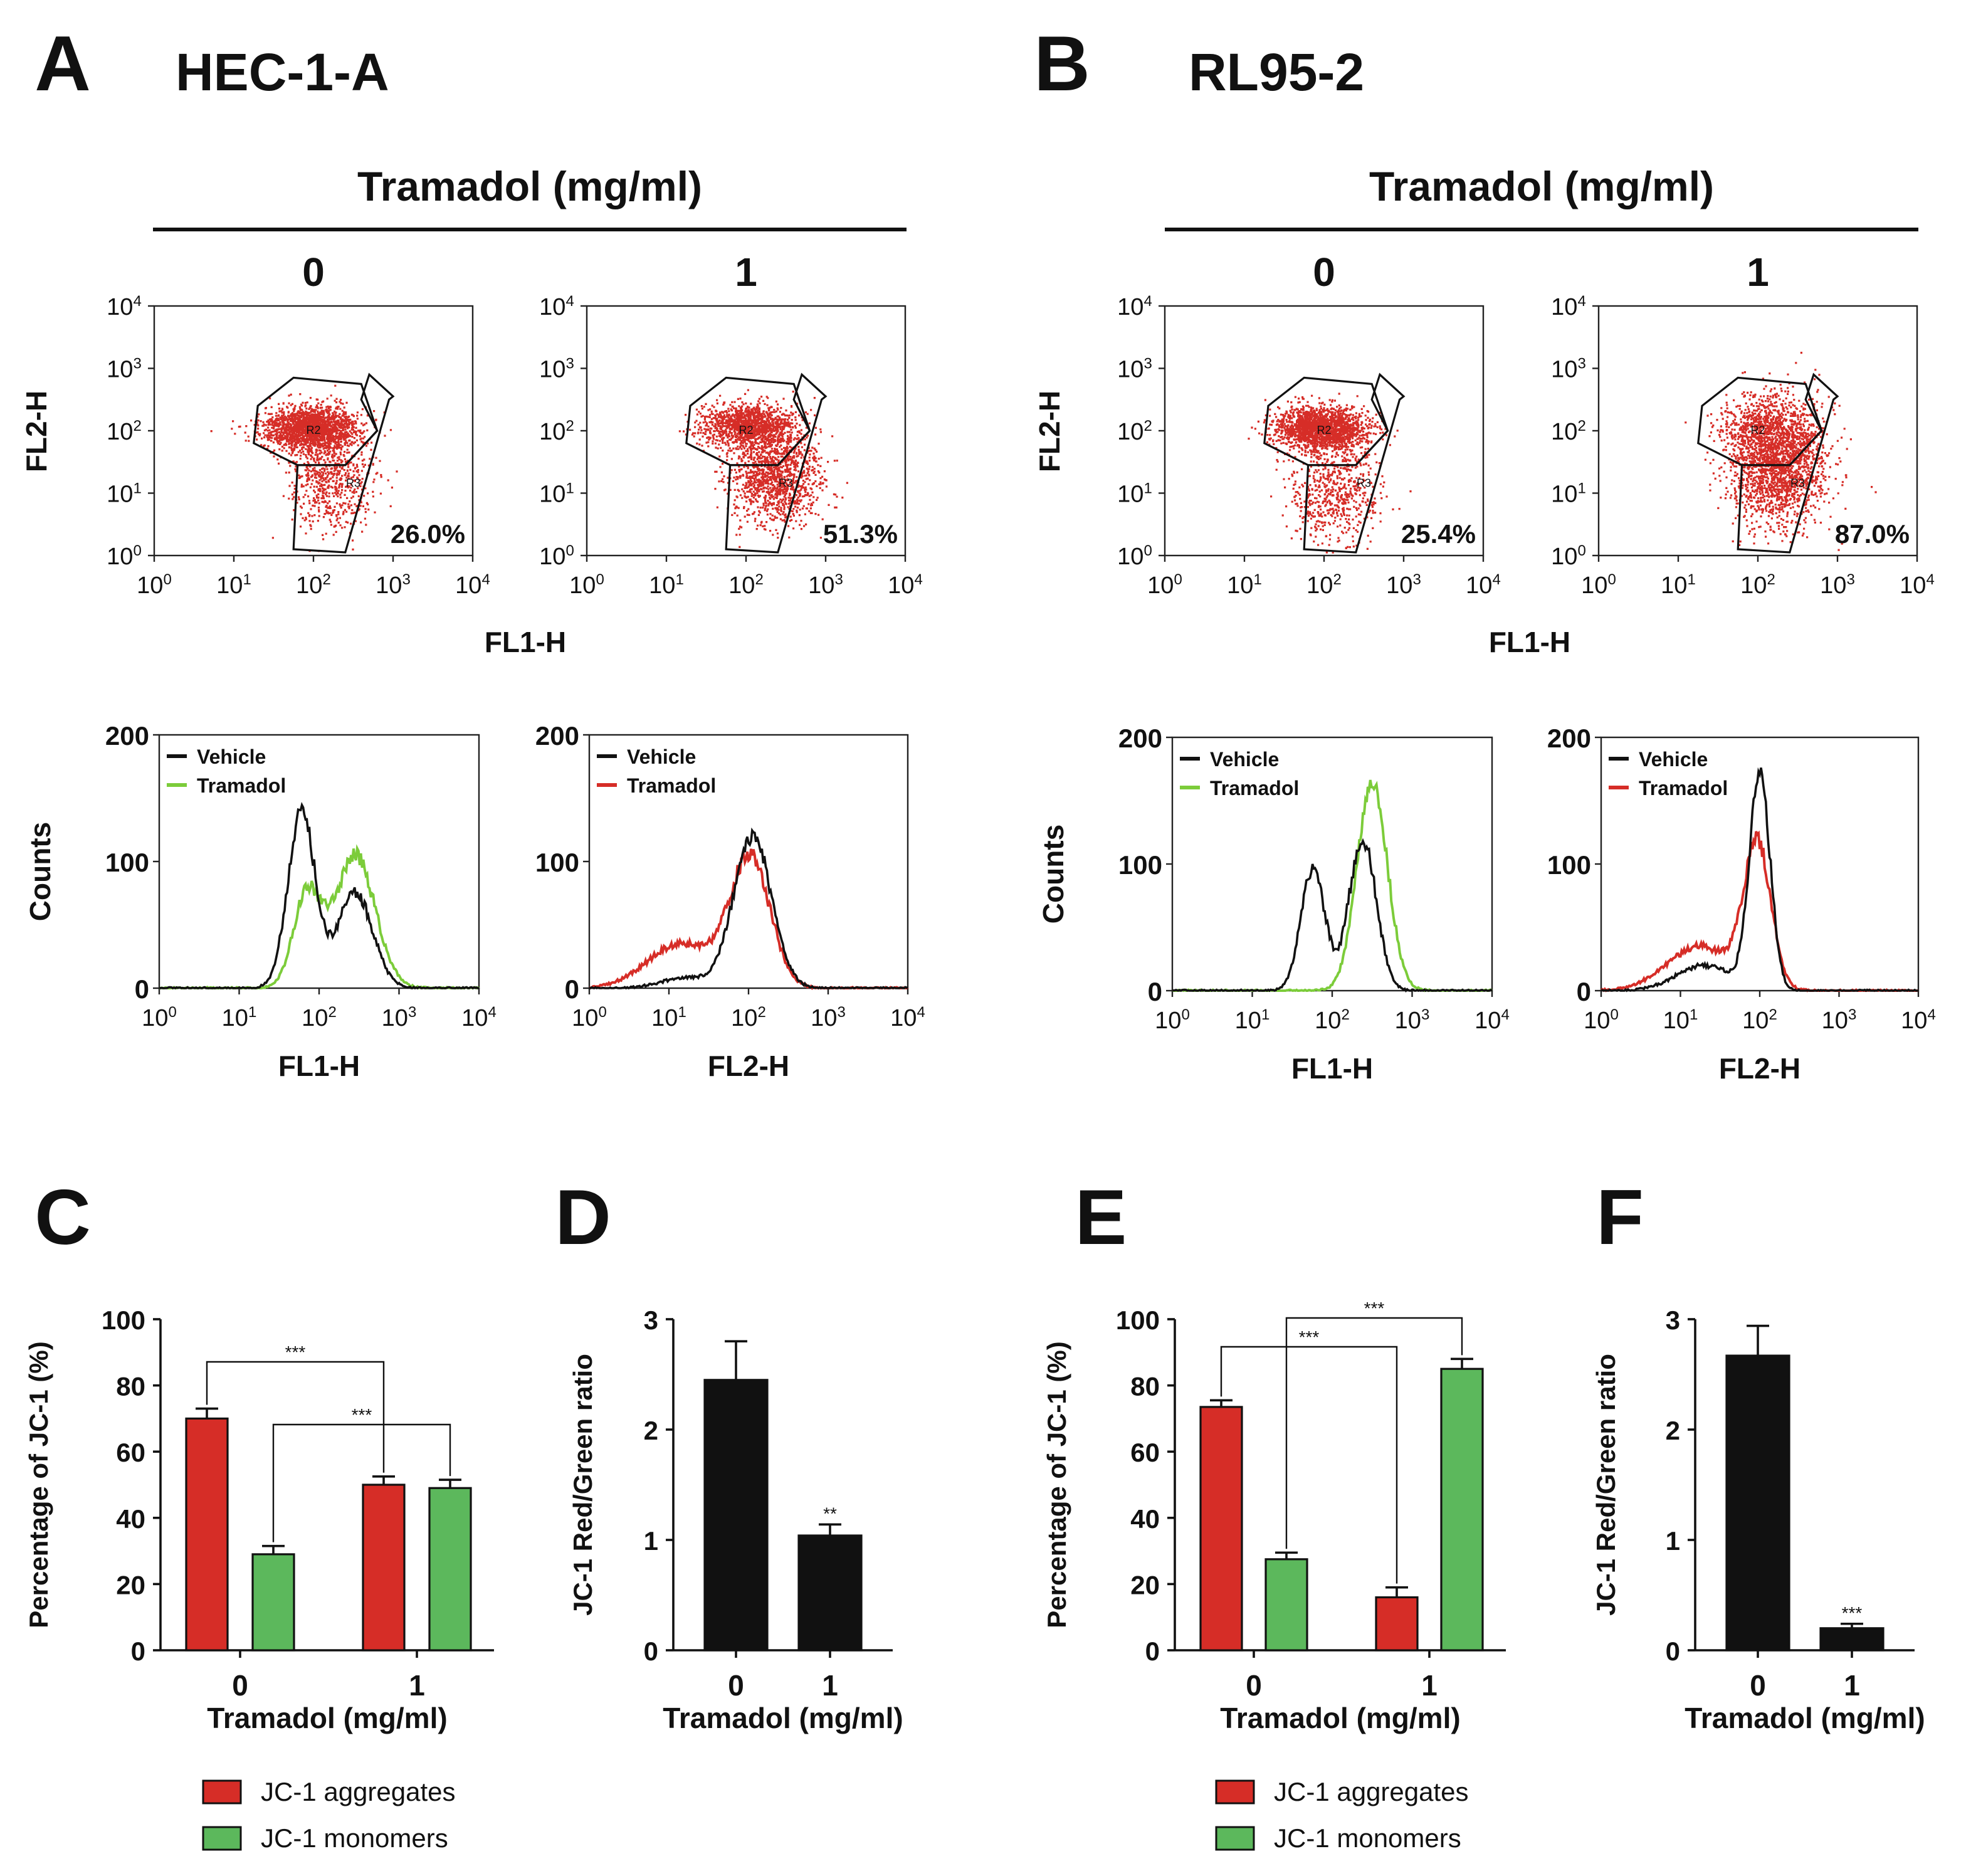 Image resolution: width=1966 pixels, height=1876 pixels. Describe the element at coordinates (525, 642) in the screenshot. I see `scatter-xlabel: FL1-H` at that location.